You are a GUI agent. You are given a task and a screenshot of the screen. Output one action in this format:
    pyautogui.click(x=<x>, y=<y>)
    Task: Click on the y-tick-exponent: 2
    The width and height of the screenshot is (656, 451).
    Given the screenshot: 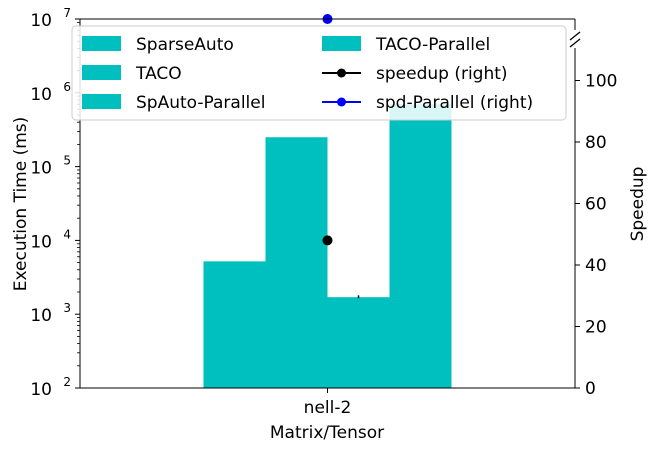 What is the action you would take?
    pyautogui.click(x=67, y=382)
    